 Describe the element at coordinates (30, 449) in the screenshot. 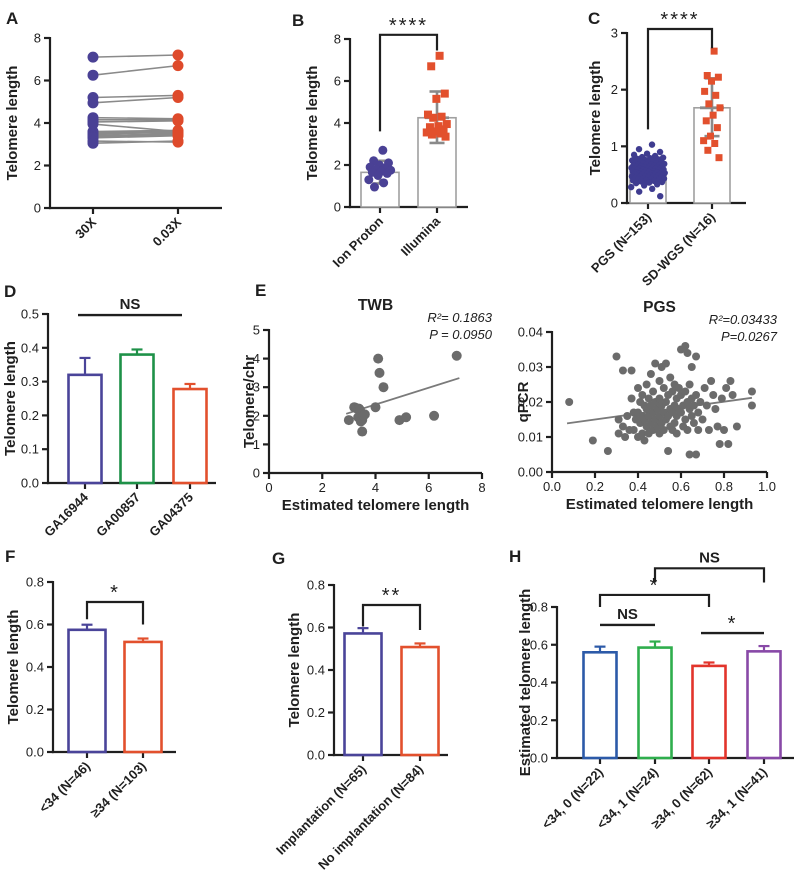

I see `y-tick-label: 0.1` at that location.